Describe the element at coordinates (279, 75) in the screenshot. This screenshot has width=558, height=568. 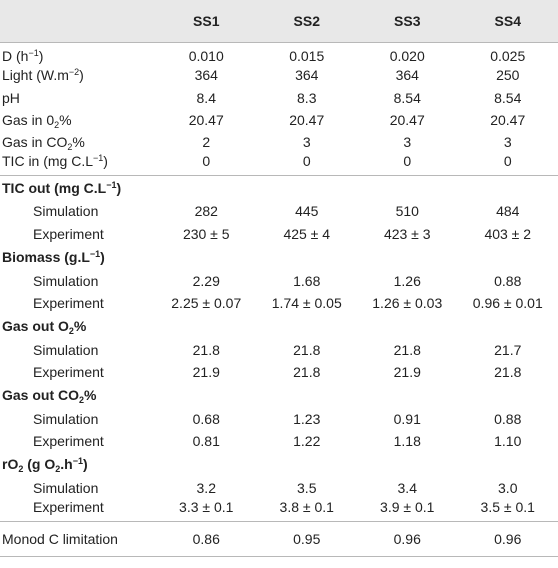
I see `table-row-light: Light (W.m−2) 364 364 364 250` at that location.